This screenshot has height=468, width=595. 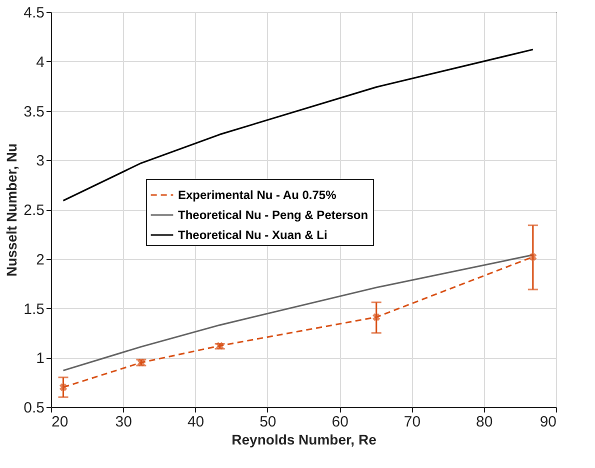 What do you see at coordinates (40, 359) in the screenshot?
I see `y-tick-label: 1` at bounding box center [40, 359].